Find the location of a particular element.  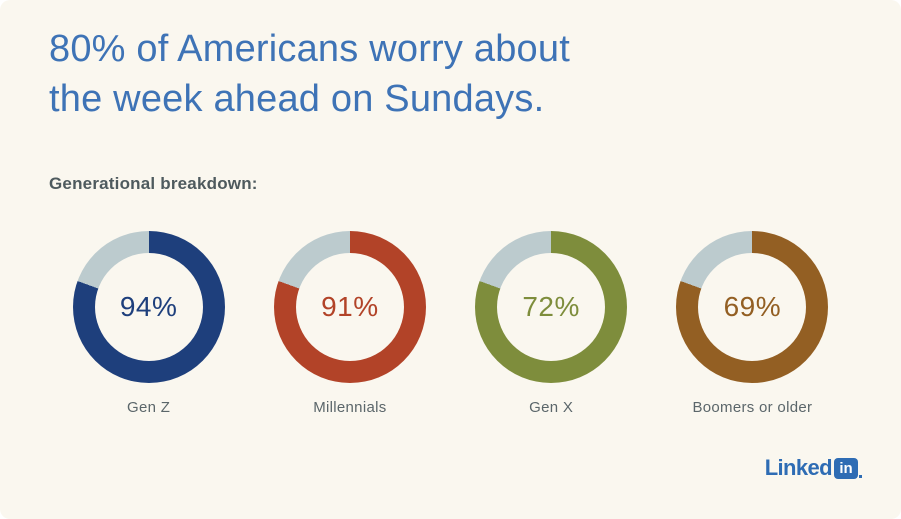

donut-value-label: 72% is located at coordinates (551, 306).